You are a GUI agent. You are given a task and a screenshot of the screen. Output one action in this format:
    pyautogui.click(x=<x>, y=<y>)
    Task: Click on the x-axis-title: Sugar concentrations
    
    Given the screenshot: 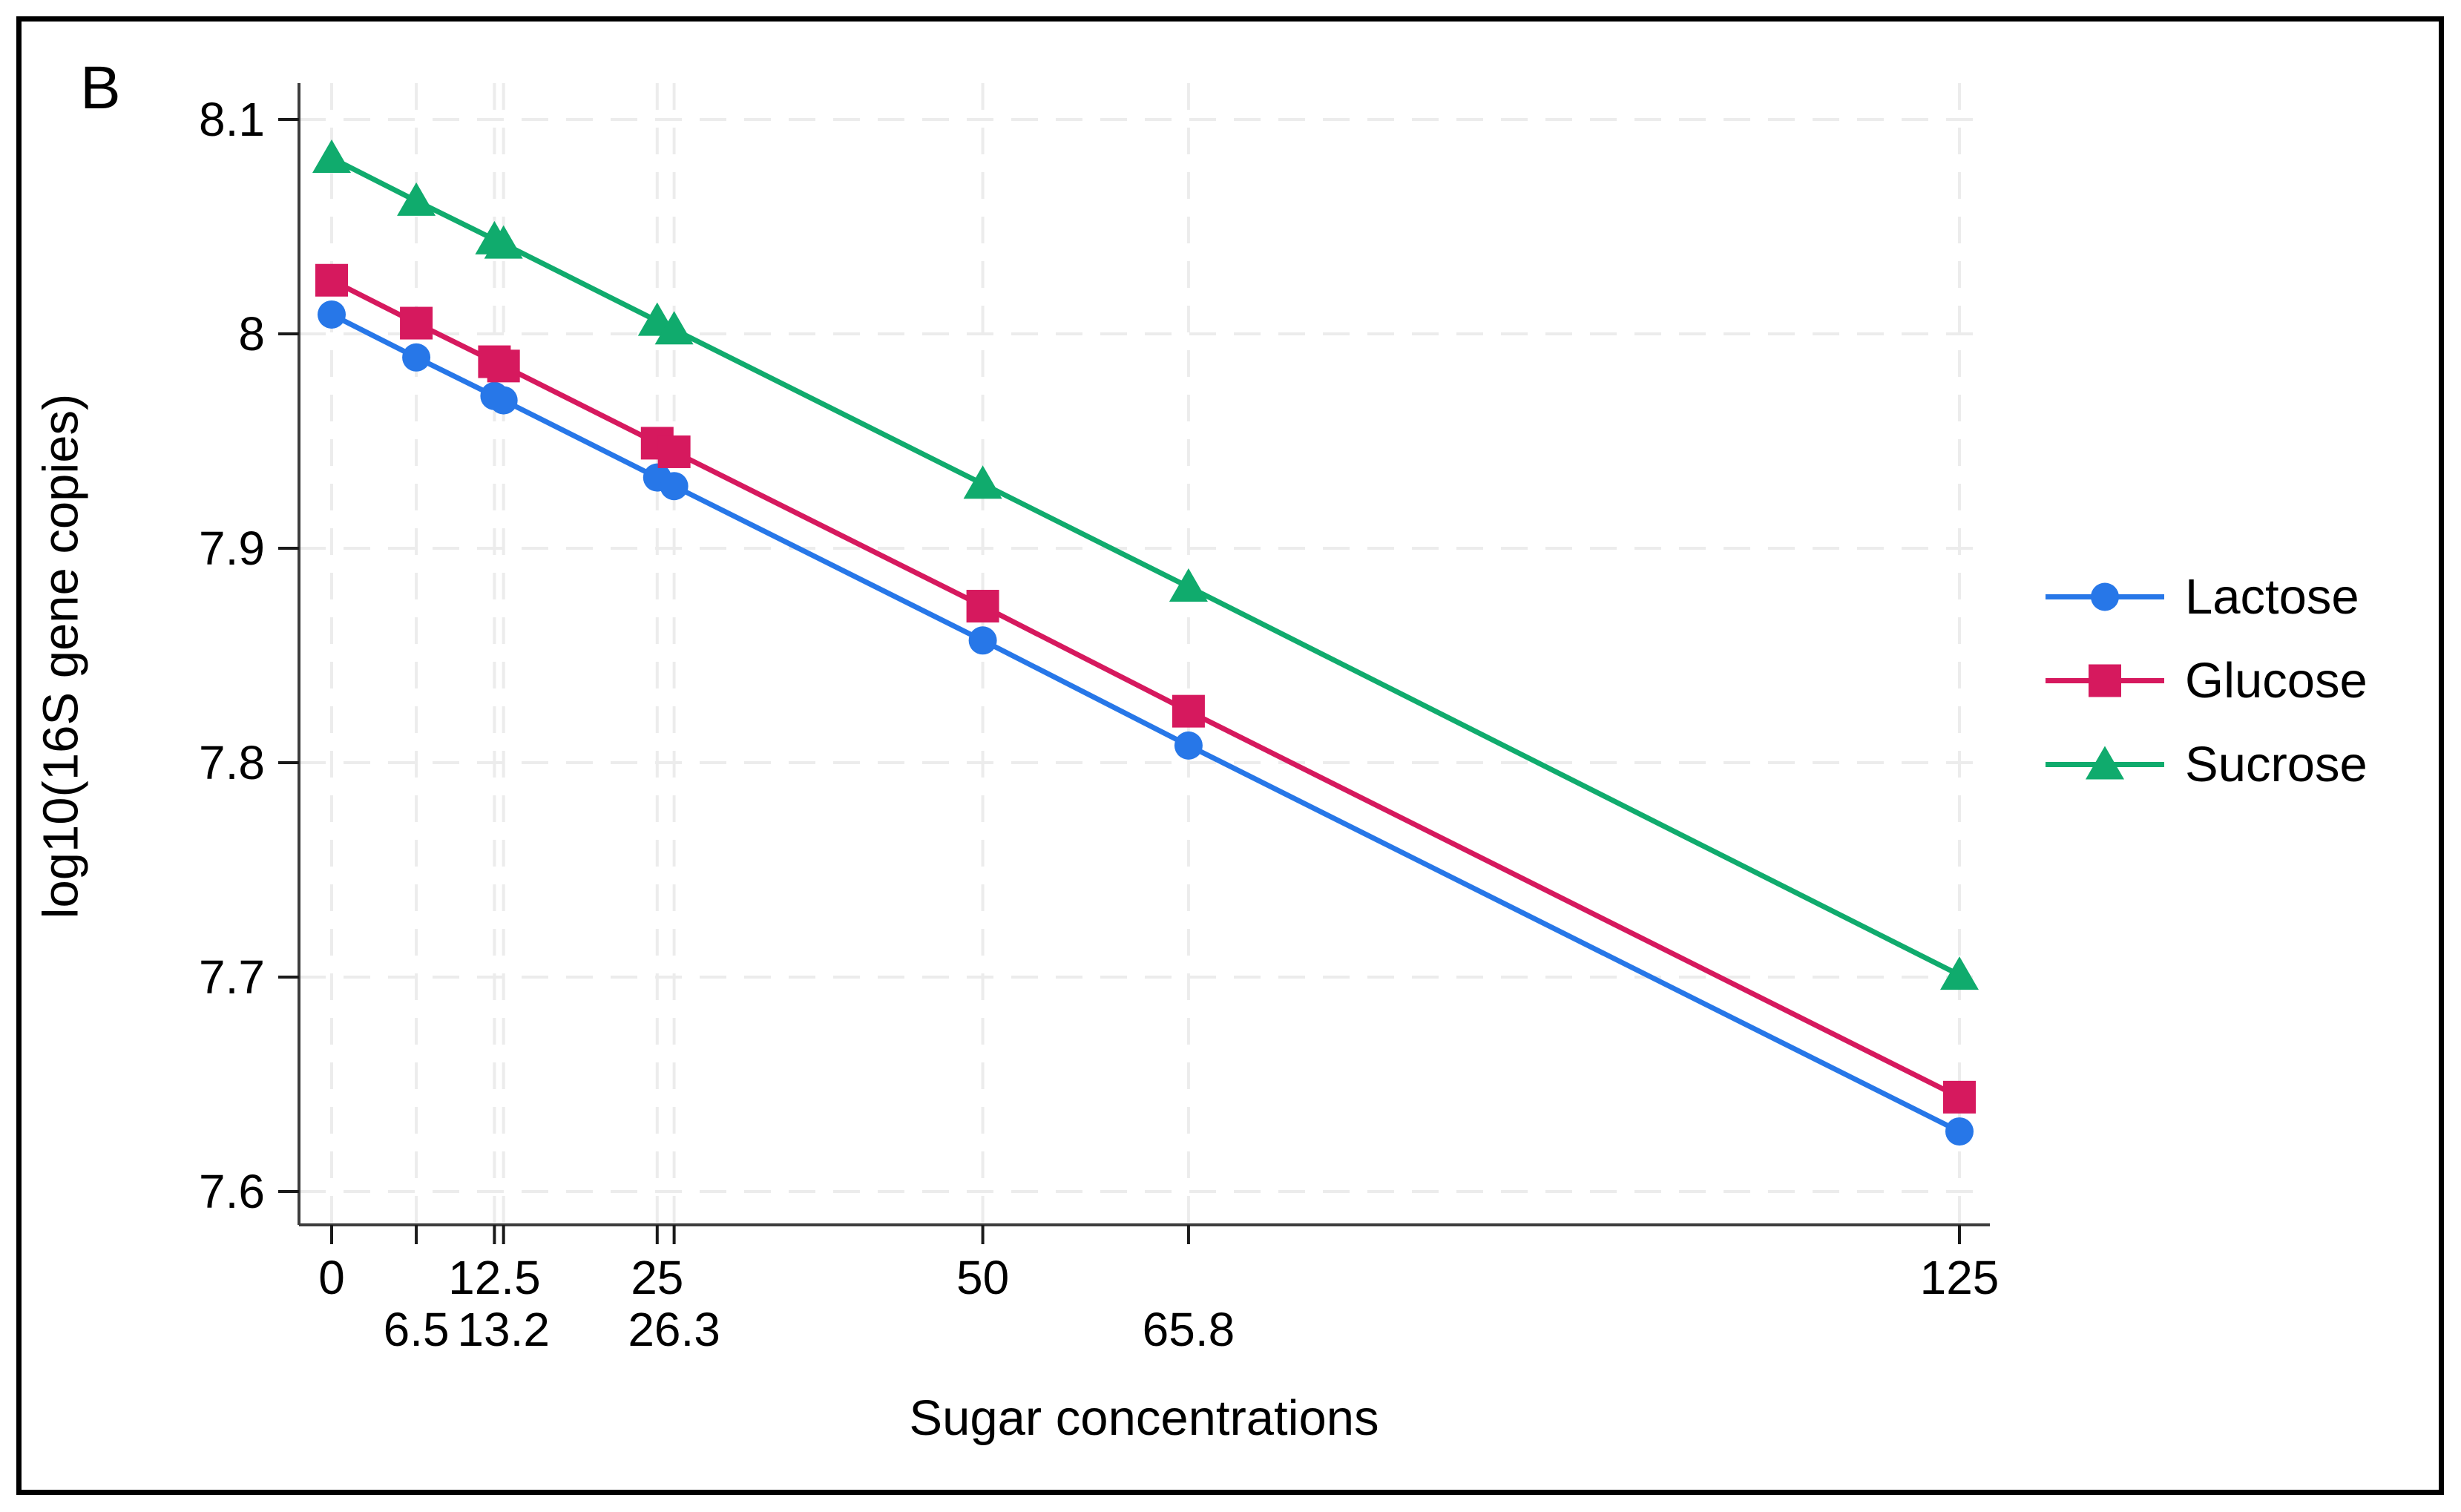 What is the action you would take?
    pyautogui.click(x=1144, y=1418)
    